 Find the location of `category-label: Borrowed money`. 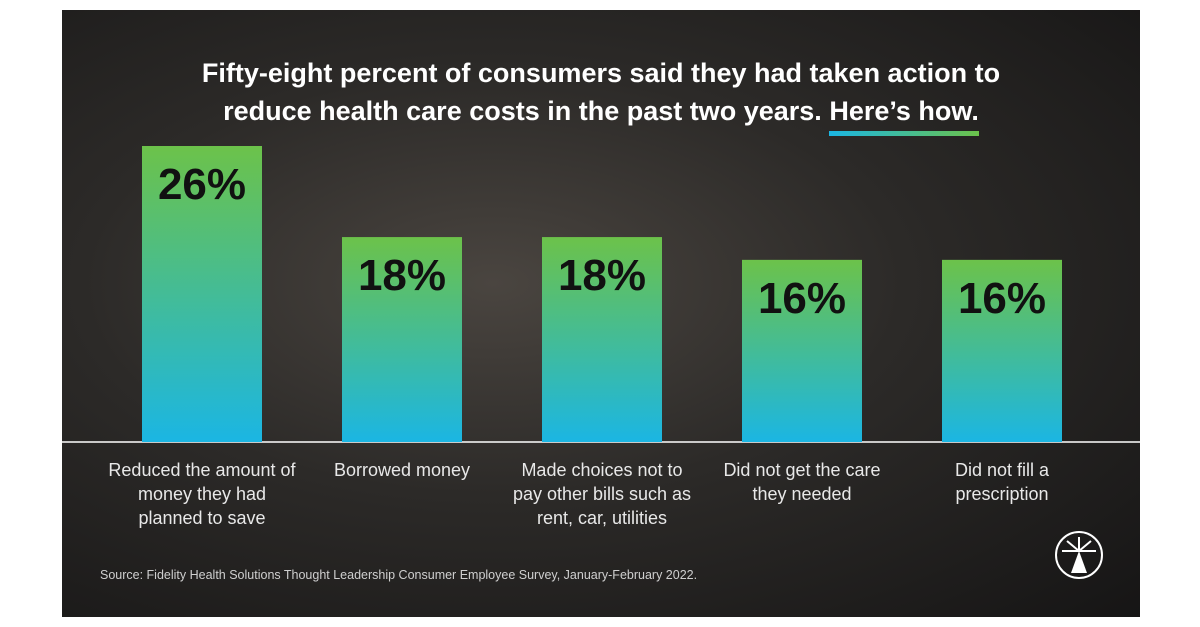

category-label: Borrowed money is located at coordinates (402, 470).